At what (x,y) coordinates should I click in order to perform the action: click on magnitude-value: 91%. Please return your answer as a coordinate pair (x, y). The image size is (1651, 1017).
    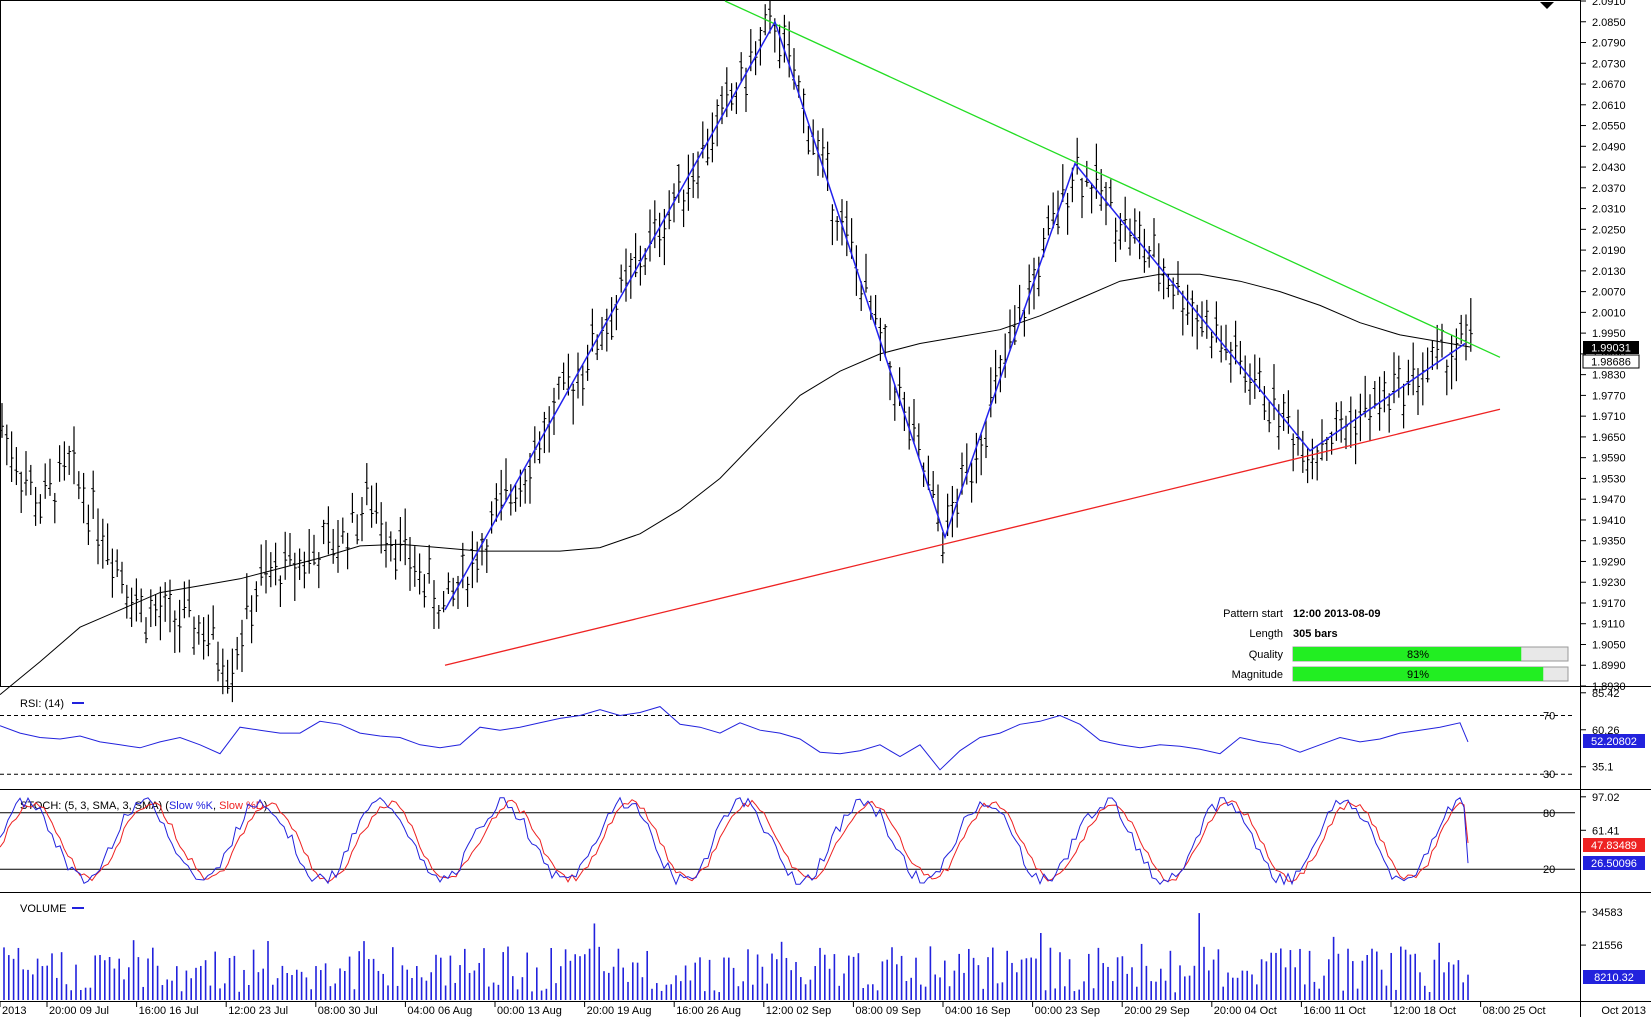
    Looking at the image, I should click on (1418, 675).